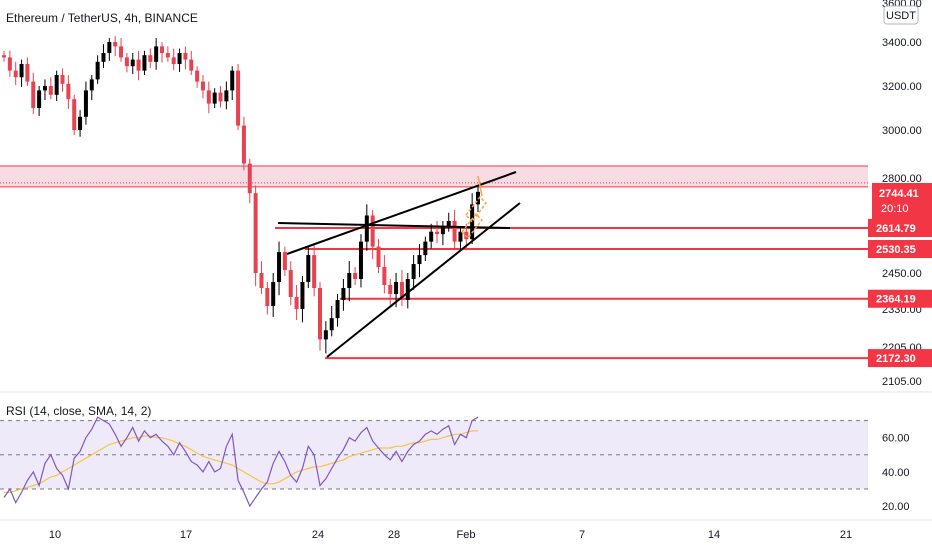 The width and height of the screenshot is (932, 550). I want to click on level-tag-label: 2530.35, so click(896, 250).